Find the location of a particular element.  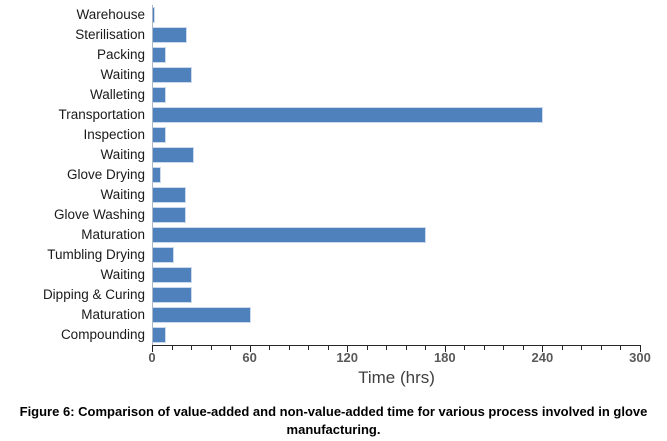

bar-transportation is located at coordinates (348, 115).